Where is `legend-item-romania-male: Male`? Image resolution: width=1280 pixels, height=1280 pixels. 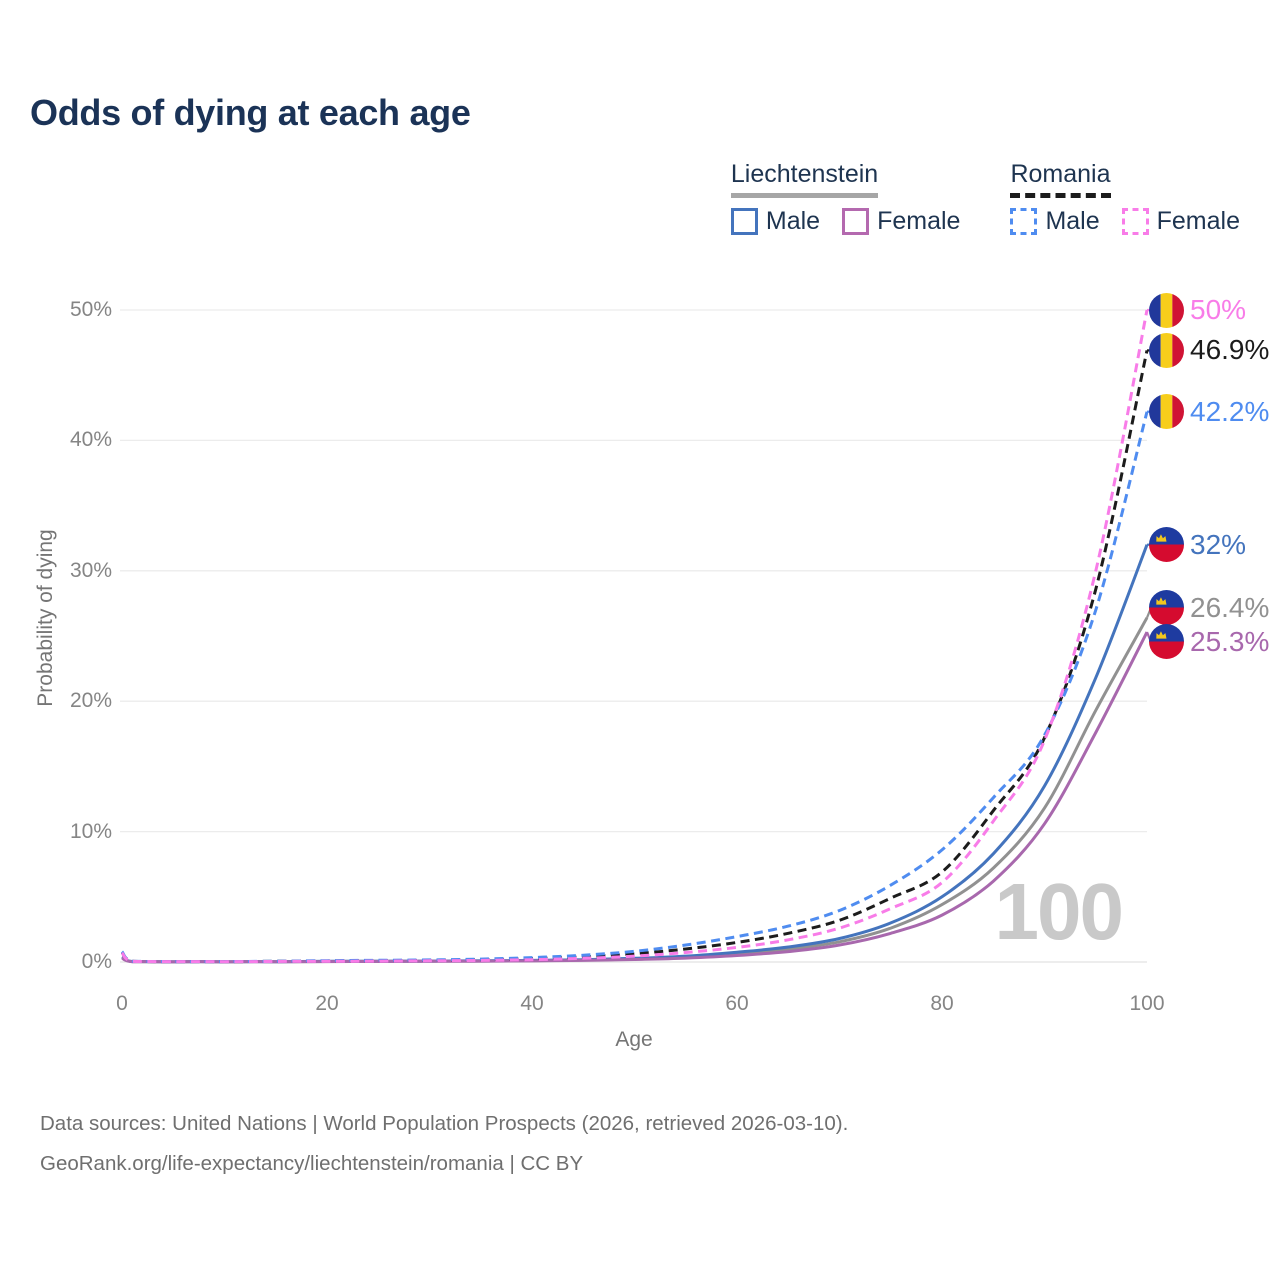
legend-item-romania-male: Male is located at coordinates (1055, 221).